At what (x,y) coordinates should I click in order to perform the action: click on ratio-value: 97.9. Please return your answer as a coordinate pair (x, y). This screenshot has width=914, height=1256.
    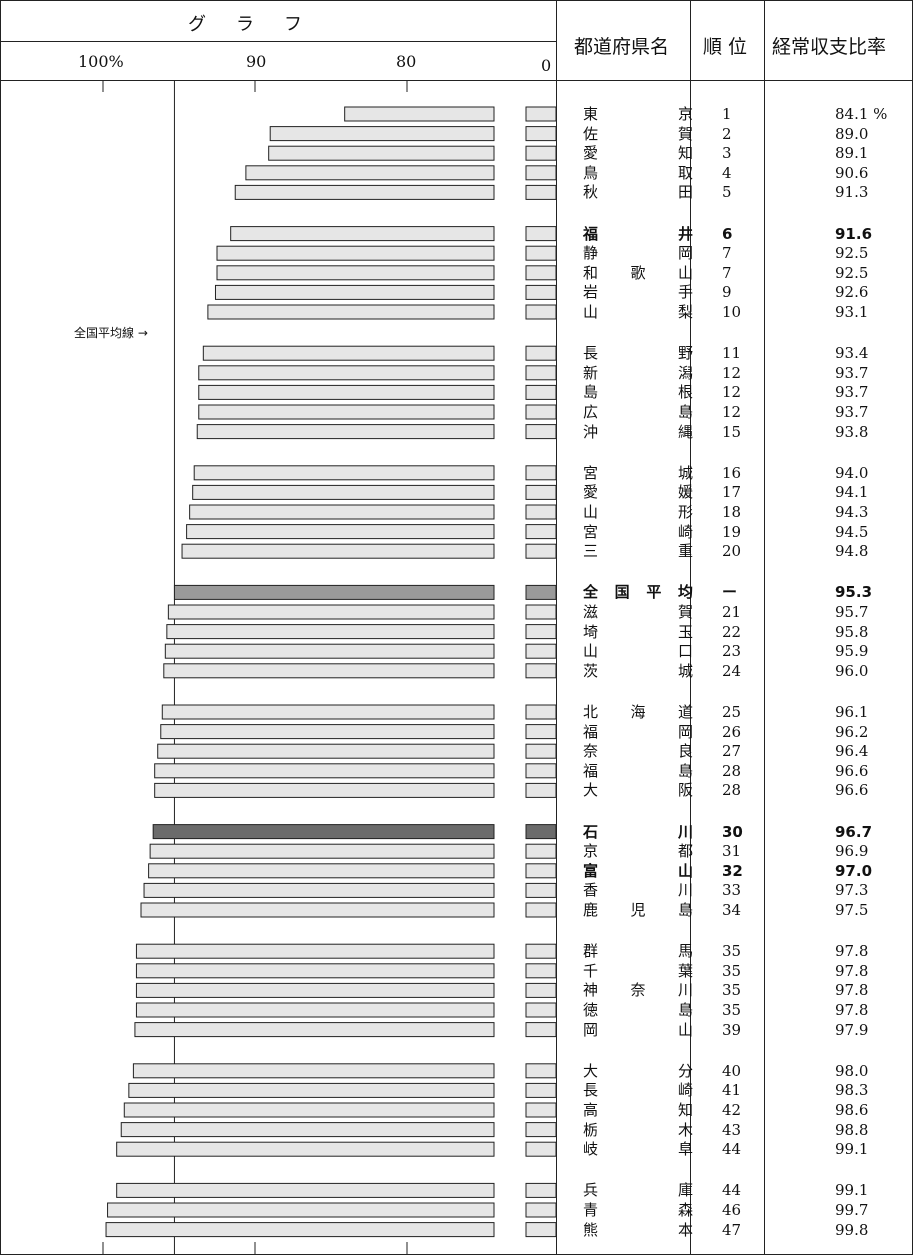
    Looking at the image, I should click on (852, 1029).